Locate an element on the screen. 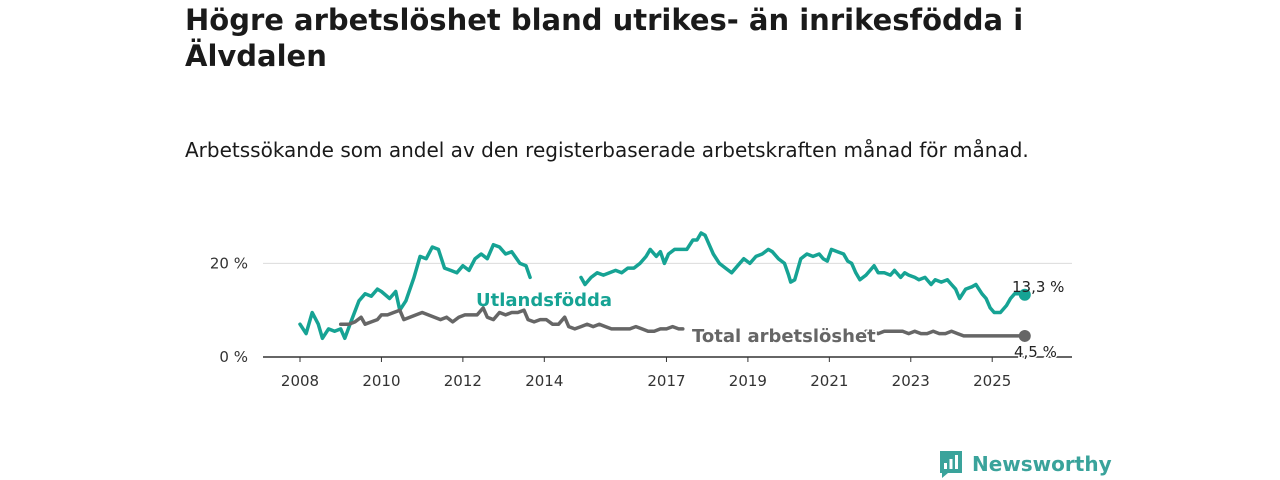 Image resolution: width=1280 pixels, height=480 pixels. series-end-dot-utlandsfodda is located at coordinates (1024, 294).